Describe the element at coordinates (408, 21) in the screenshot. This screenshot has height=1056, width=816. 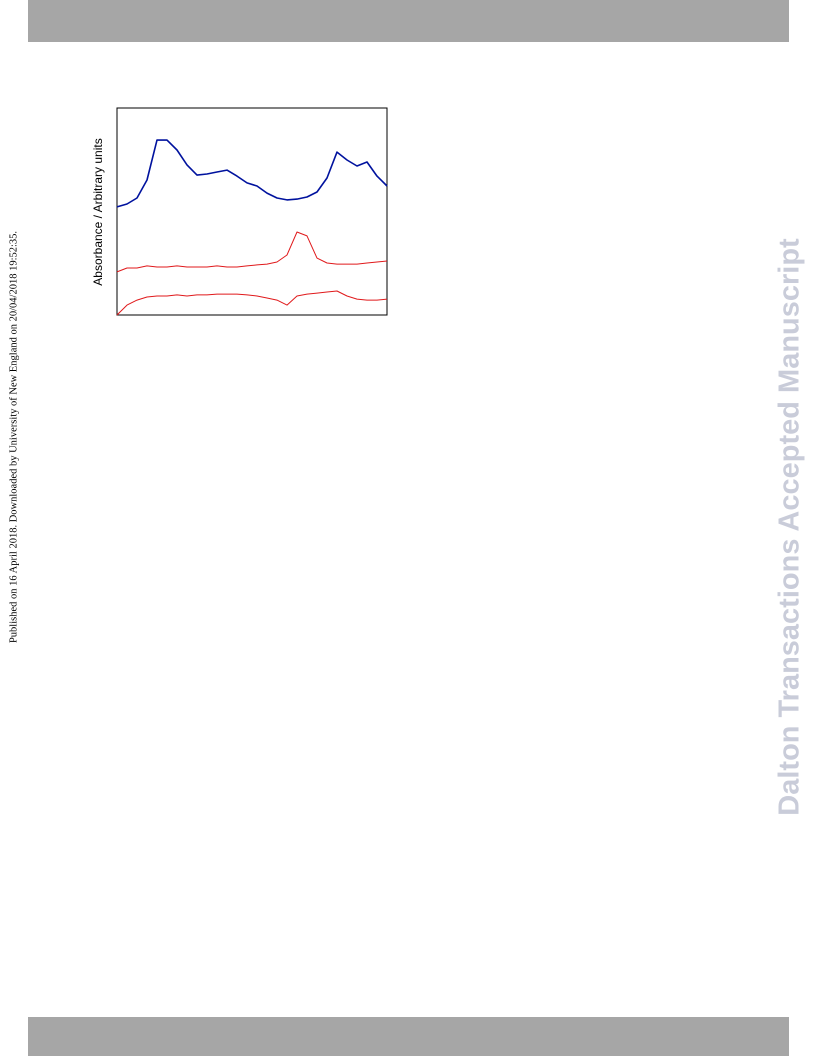
I see `header-bar` at that location.